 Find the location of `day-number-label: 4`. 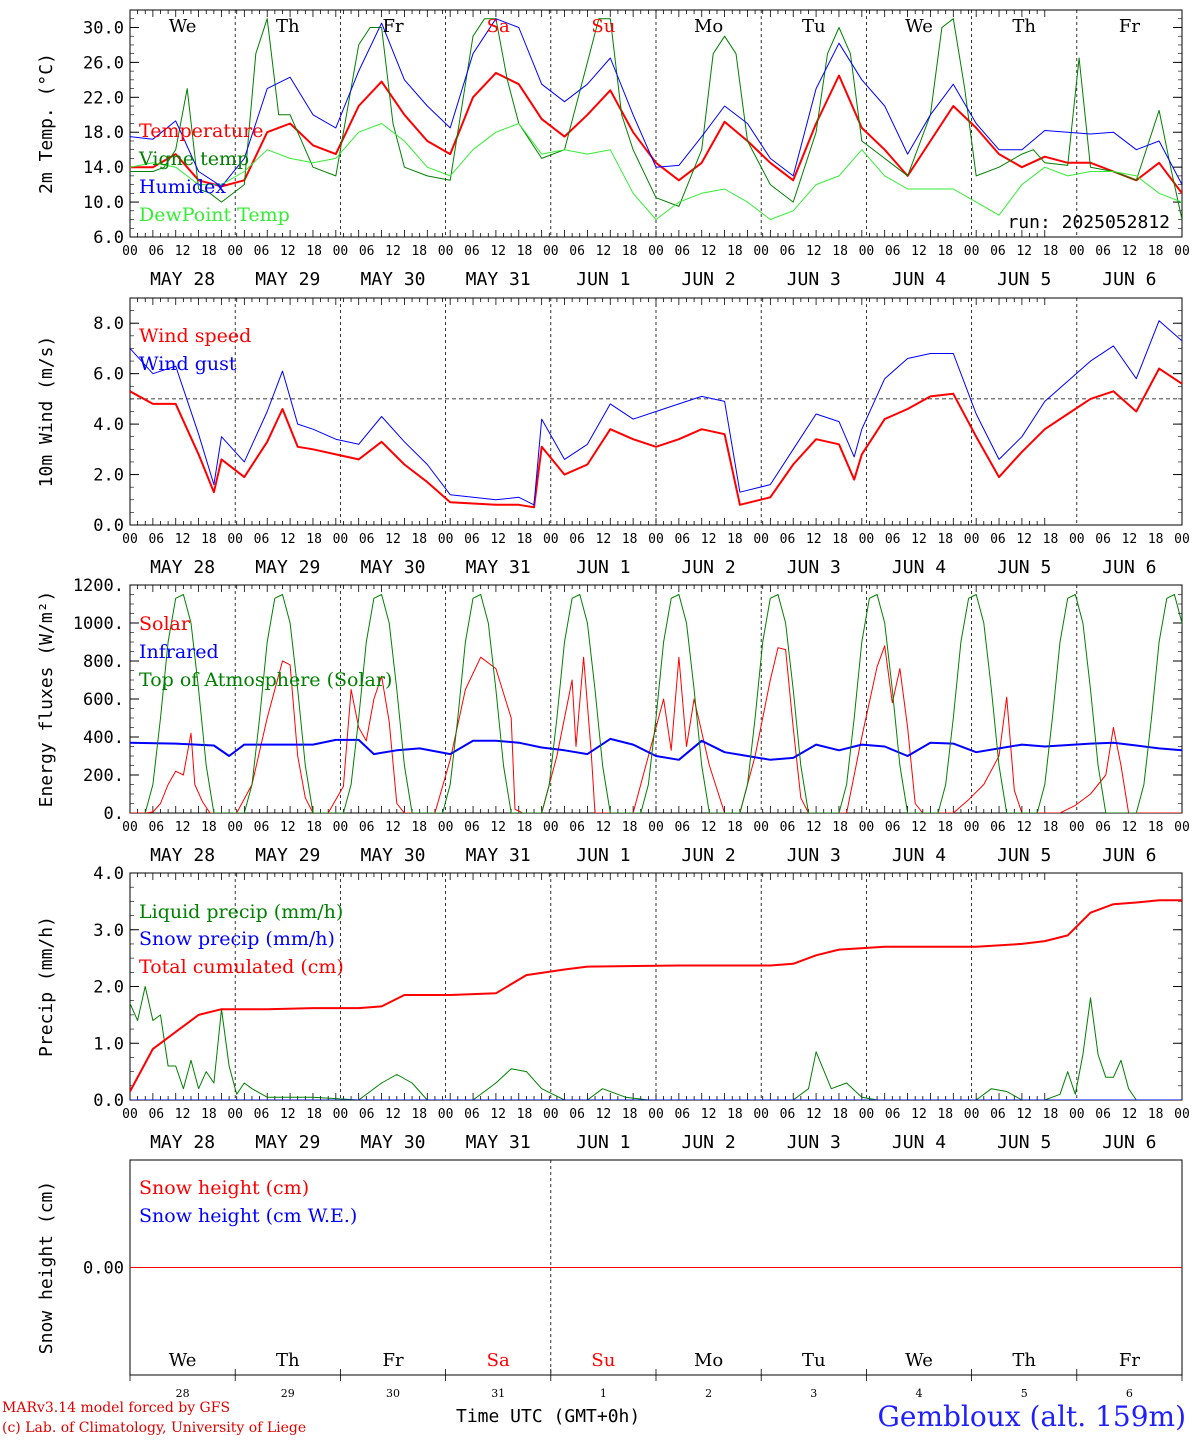

day-number-label: 4 is located at coordinates (919, 1393).